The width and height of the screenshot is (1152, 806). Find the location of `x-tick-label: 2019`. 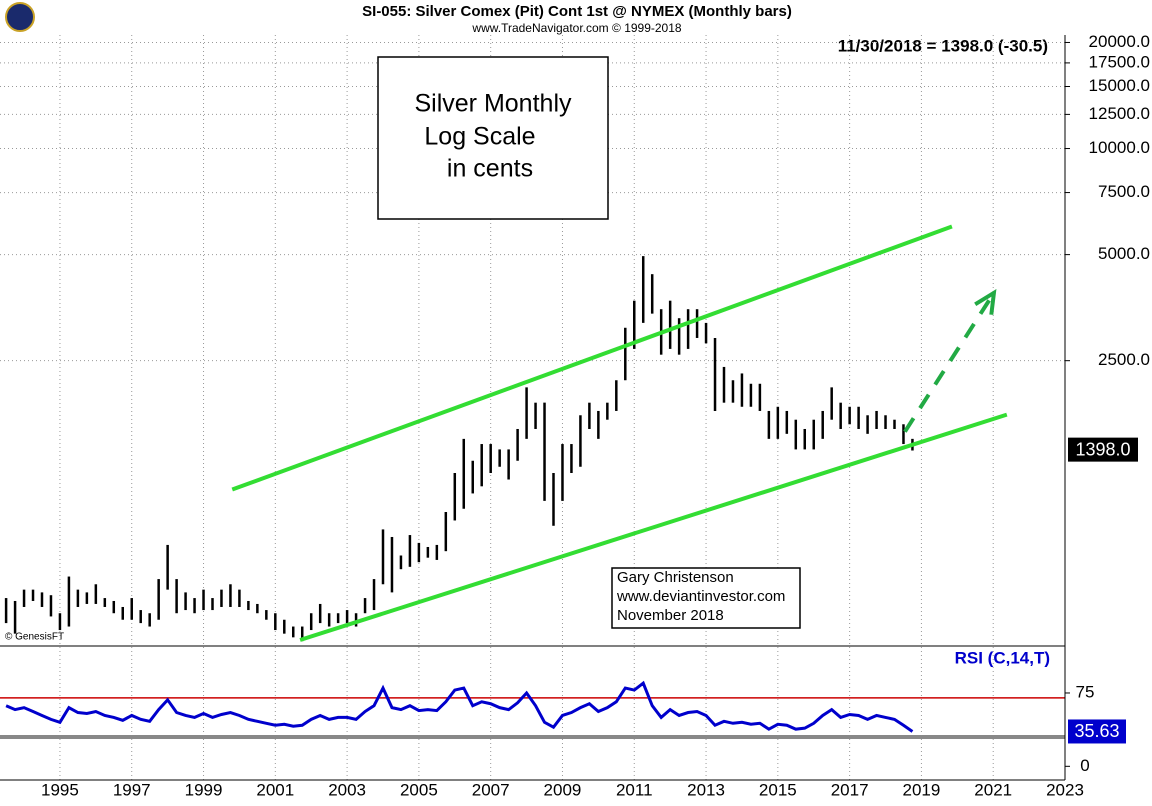

x-tick-label: 2019 is located at coordinates (922, 789).